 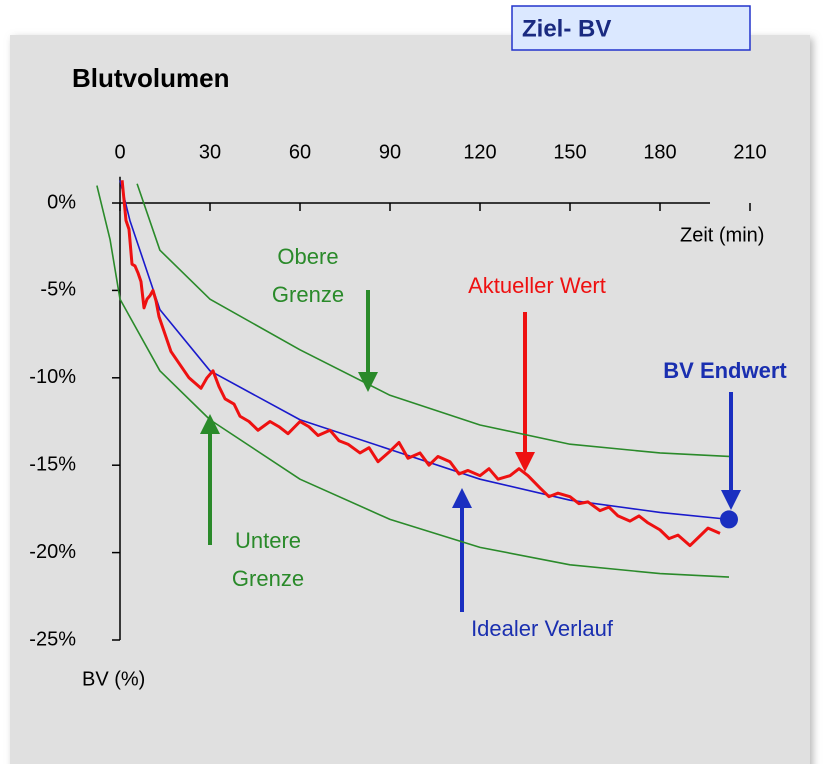 What do you see at coordinates (390, 152) in the screenshot?
I see `x-tick-label: 90` at bounding box center [390, 152].